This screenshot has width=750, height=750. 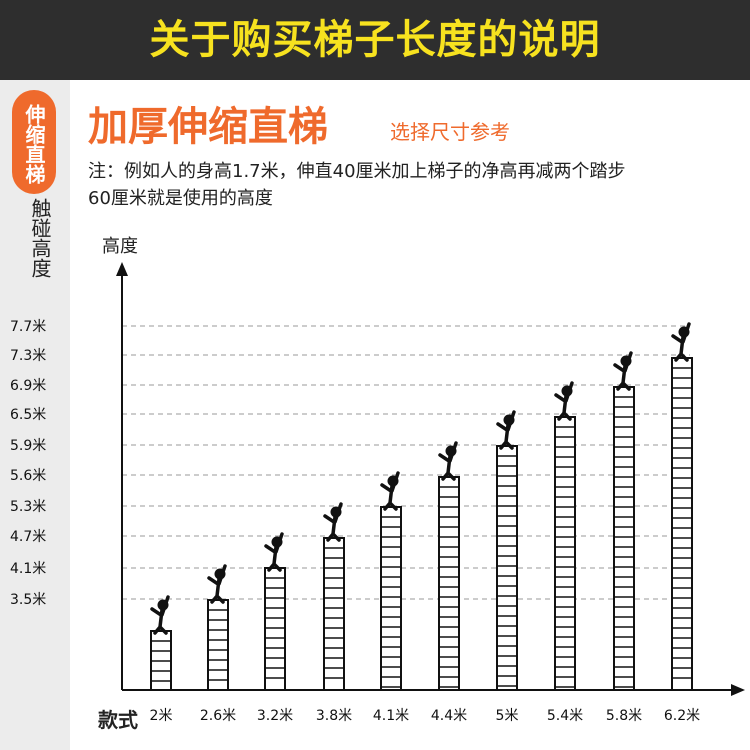 I want to click on x-tick-label: 2.6米, so click(x=218, y=716).